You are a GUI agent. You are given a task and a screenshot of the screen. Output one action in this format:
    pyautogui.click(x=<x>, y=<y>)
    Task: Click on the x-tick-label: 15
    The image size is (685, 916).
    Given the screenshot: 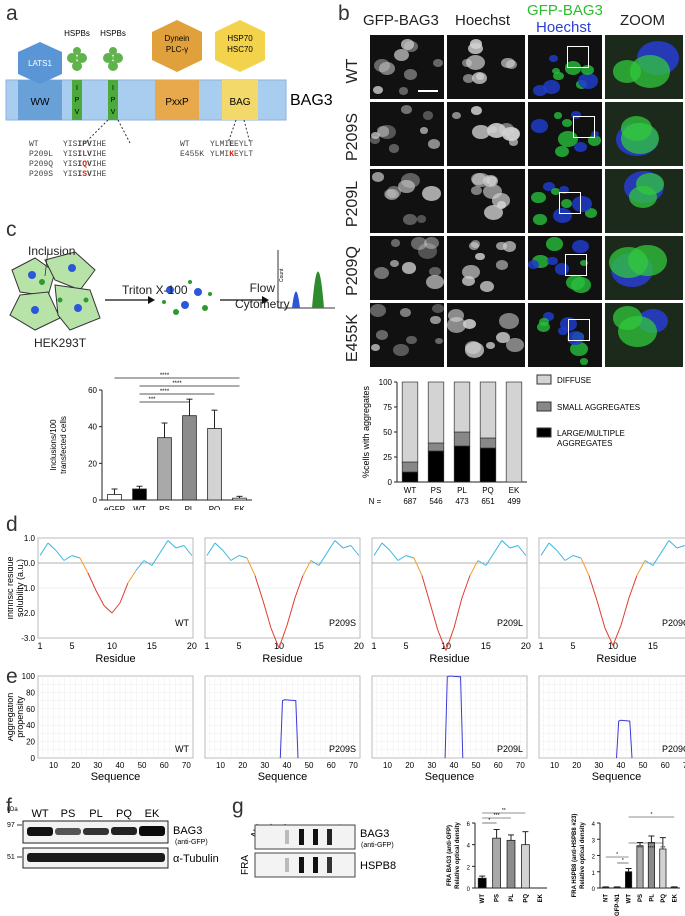 What is the action you would take?
    pyautogui.click(x=319, y=646)
    